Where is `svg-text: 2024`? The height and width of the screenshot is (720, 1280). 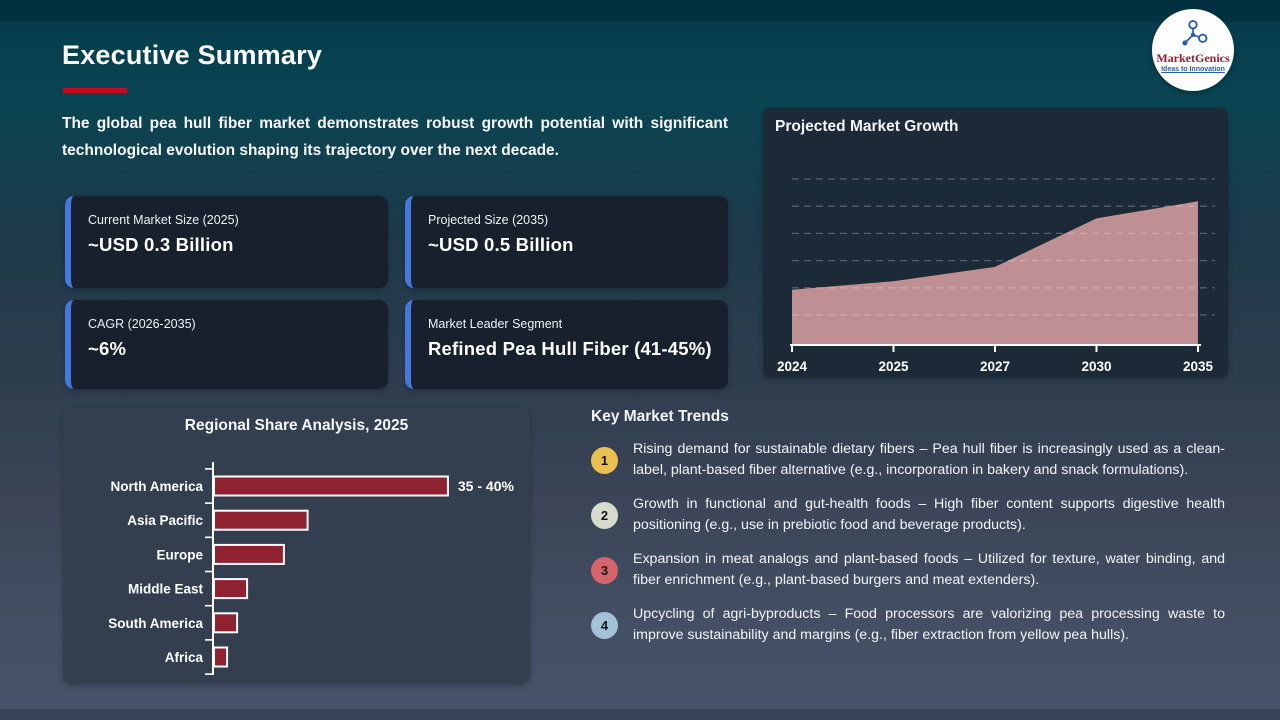
svg-text: 2024 is located at coordinates (792, 366).